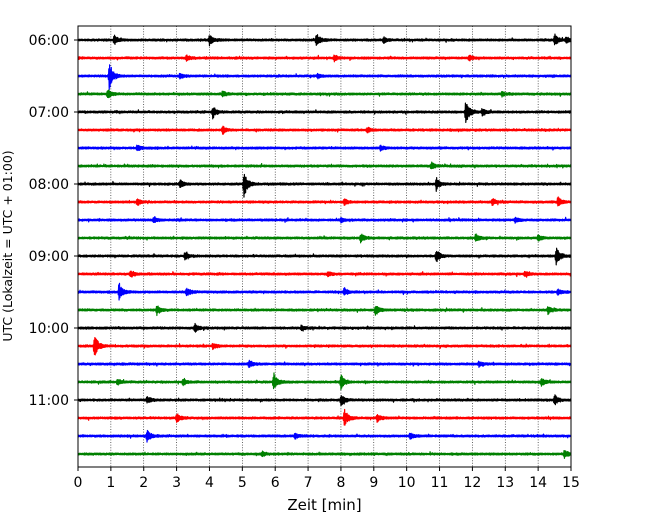 The width and height of the screenshot is (650, 520). What do you see at coordinates (209, 483) in the screenshot?
I see `x-tick-label: 4` at bounding box center [209, 483].